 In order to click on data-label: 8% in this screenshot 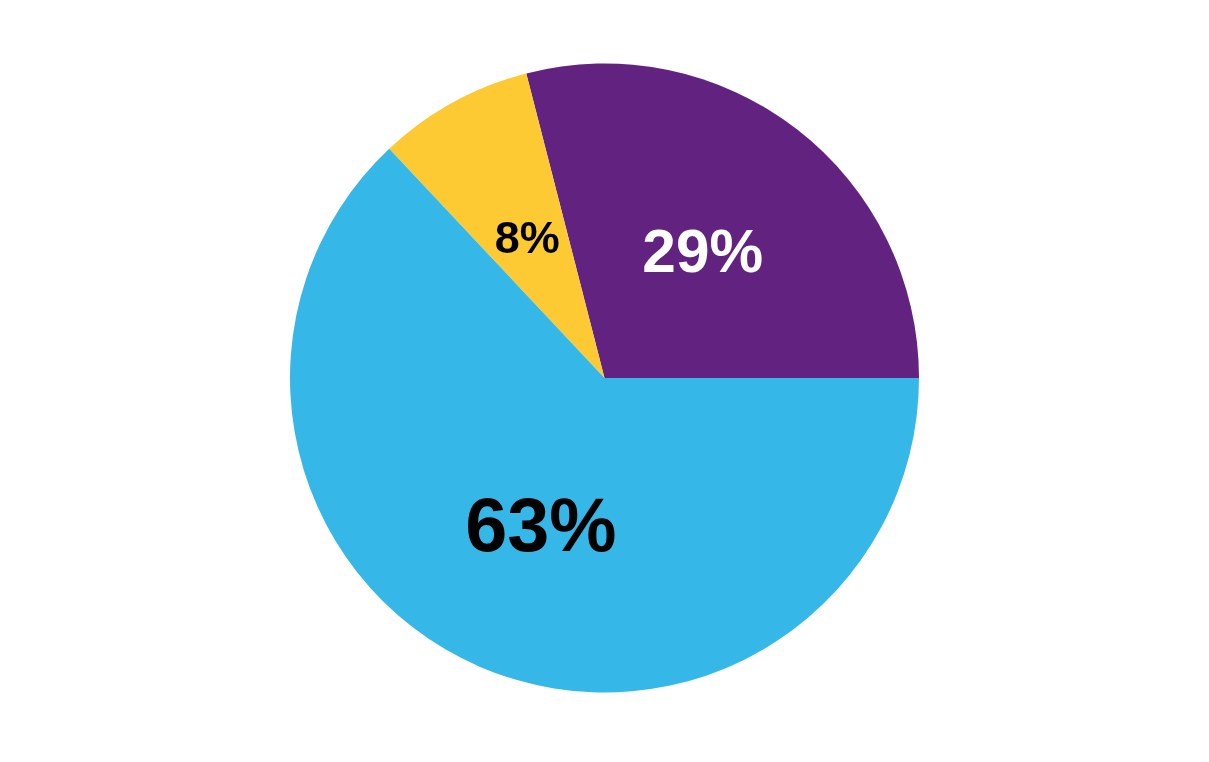, I will do `click(527, 238)`.